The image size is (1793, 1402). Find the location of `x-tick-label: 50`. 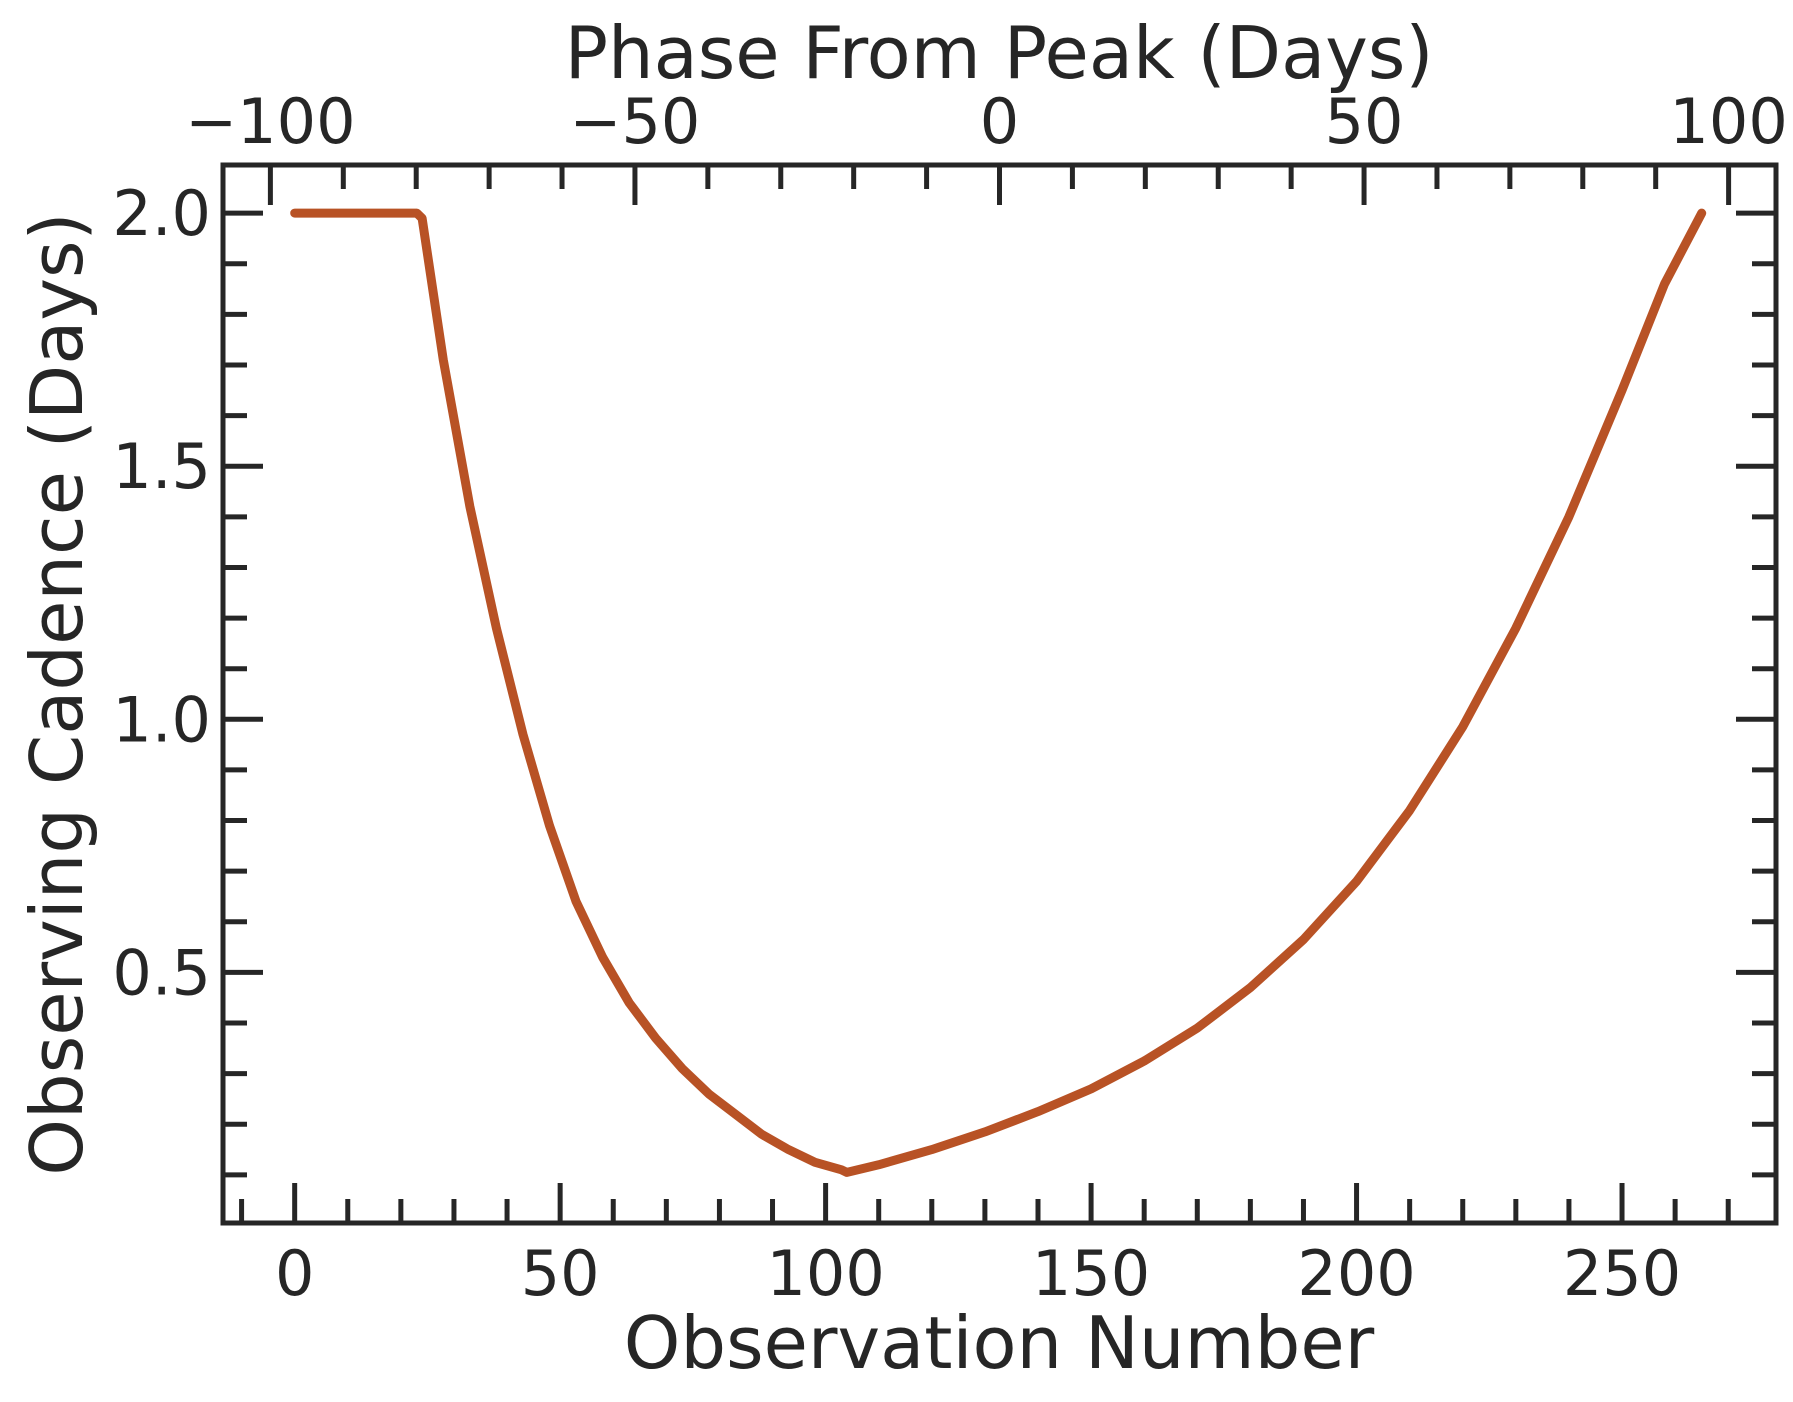

x-tick-label: 50 is located at coordinates (560, 1273).